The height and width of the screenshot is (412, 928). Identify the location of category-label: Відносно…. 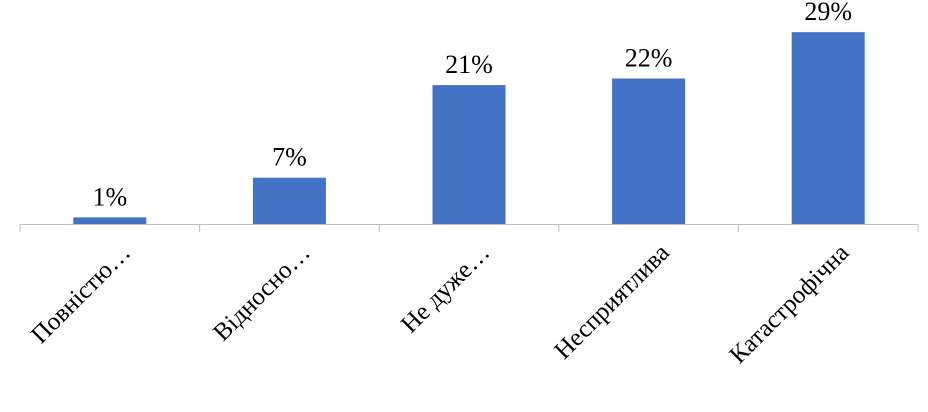
(261, 292).